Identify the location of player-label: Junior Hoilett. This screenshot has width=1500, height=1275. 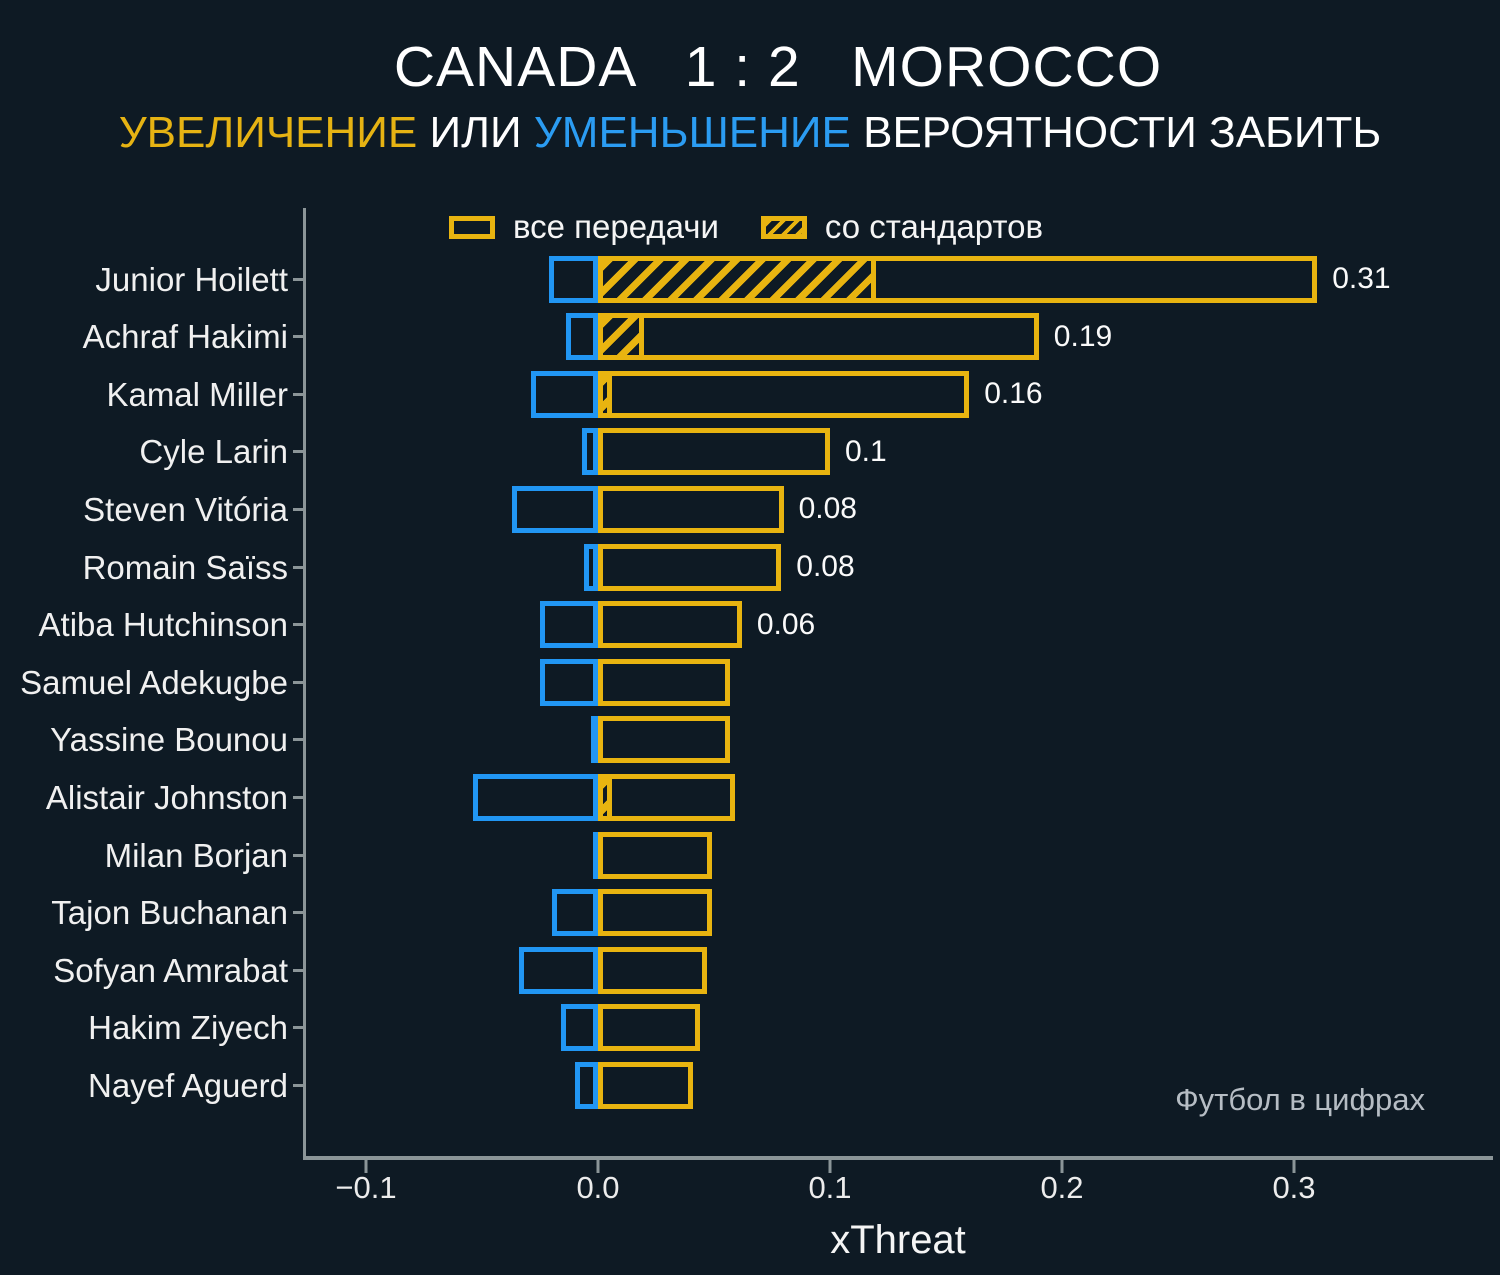
(191, 279).